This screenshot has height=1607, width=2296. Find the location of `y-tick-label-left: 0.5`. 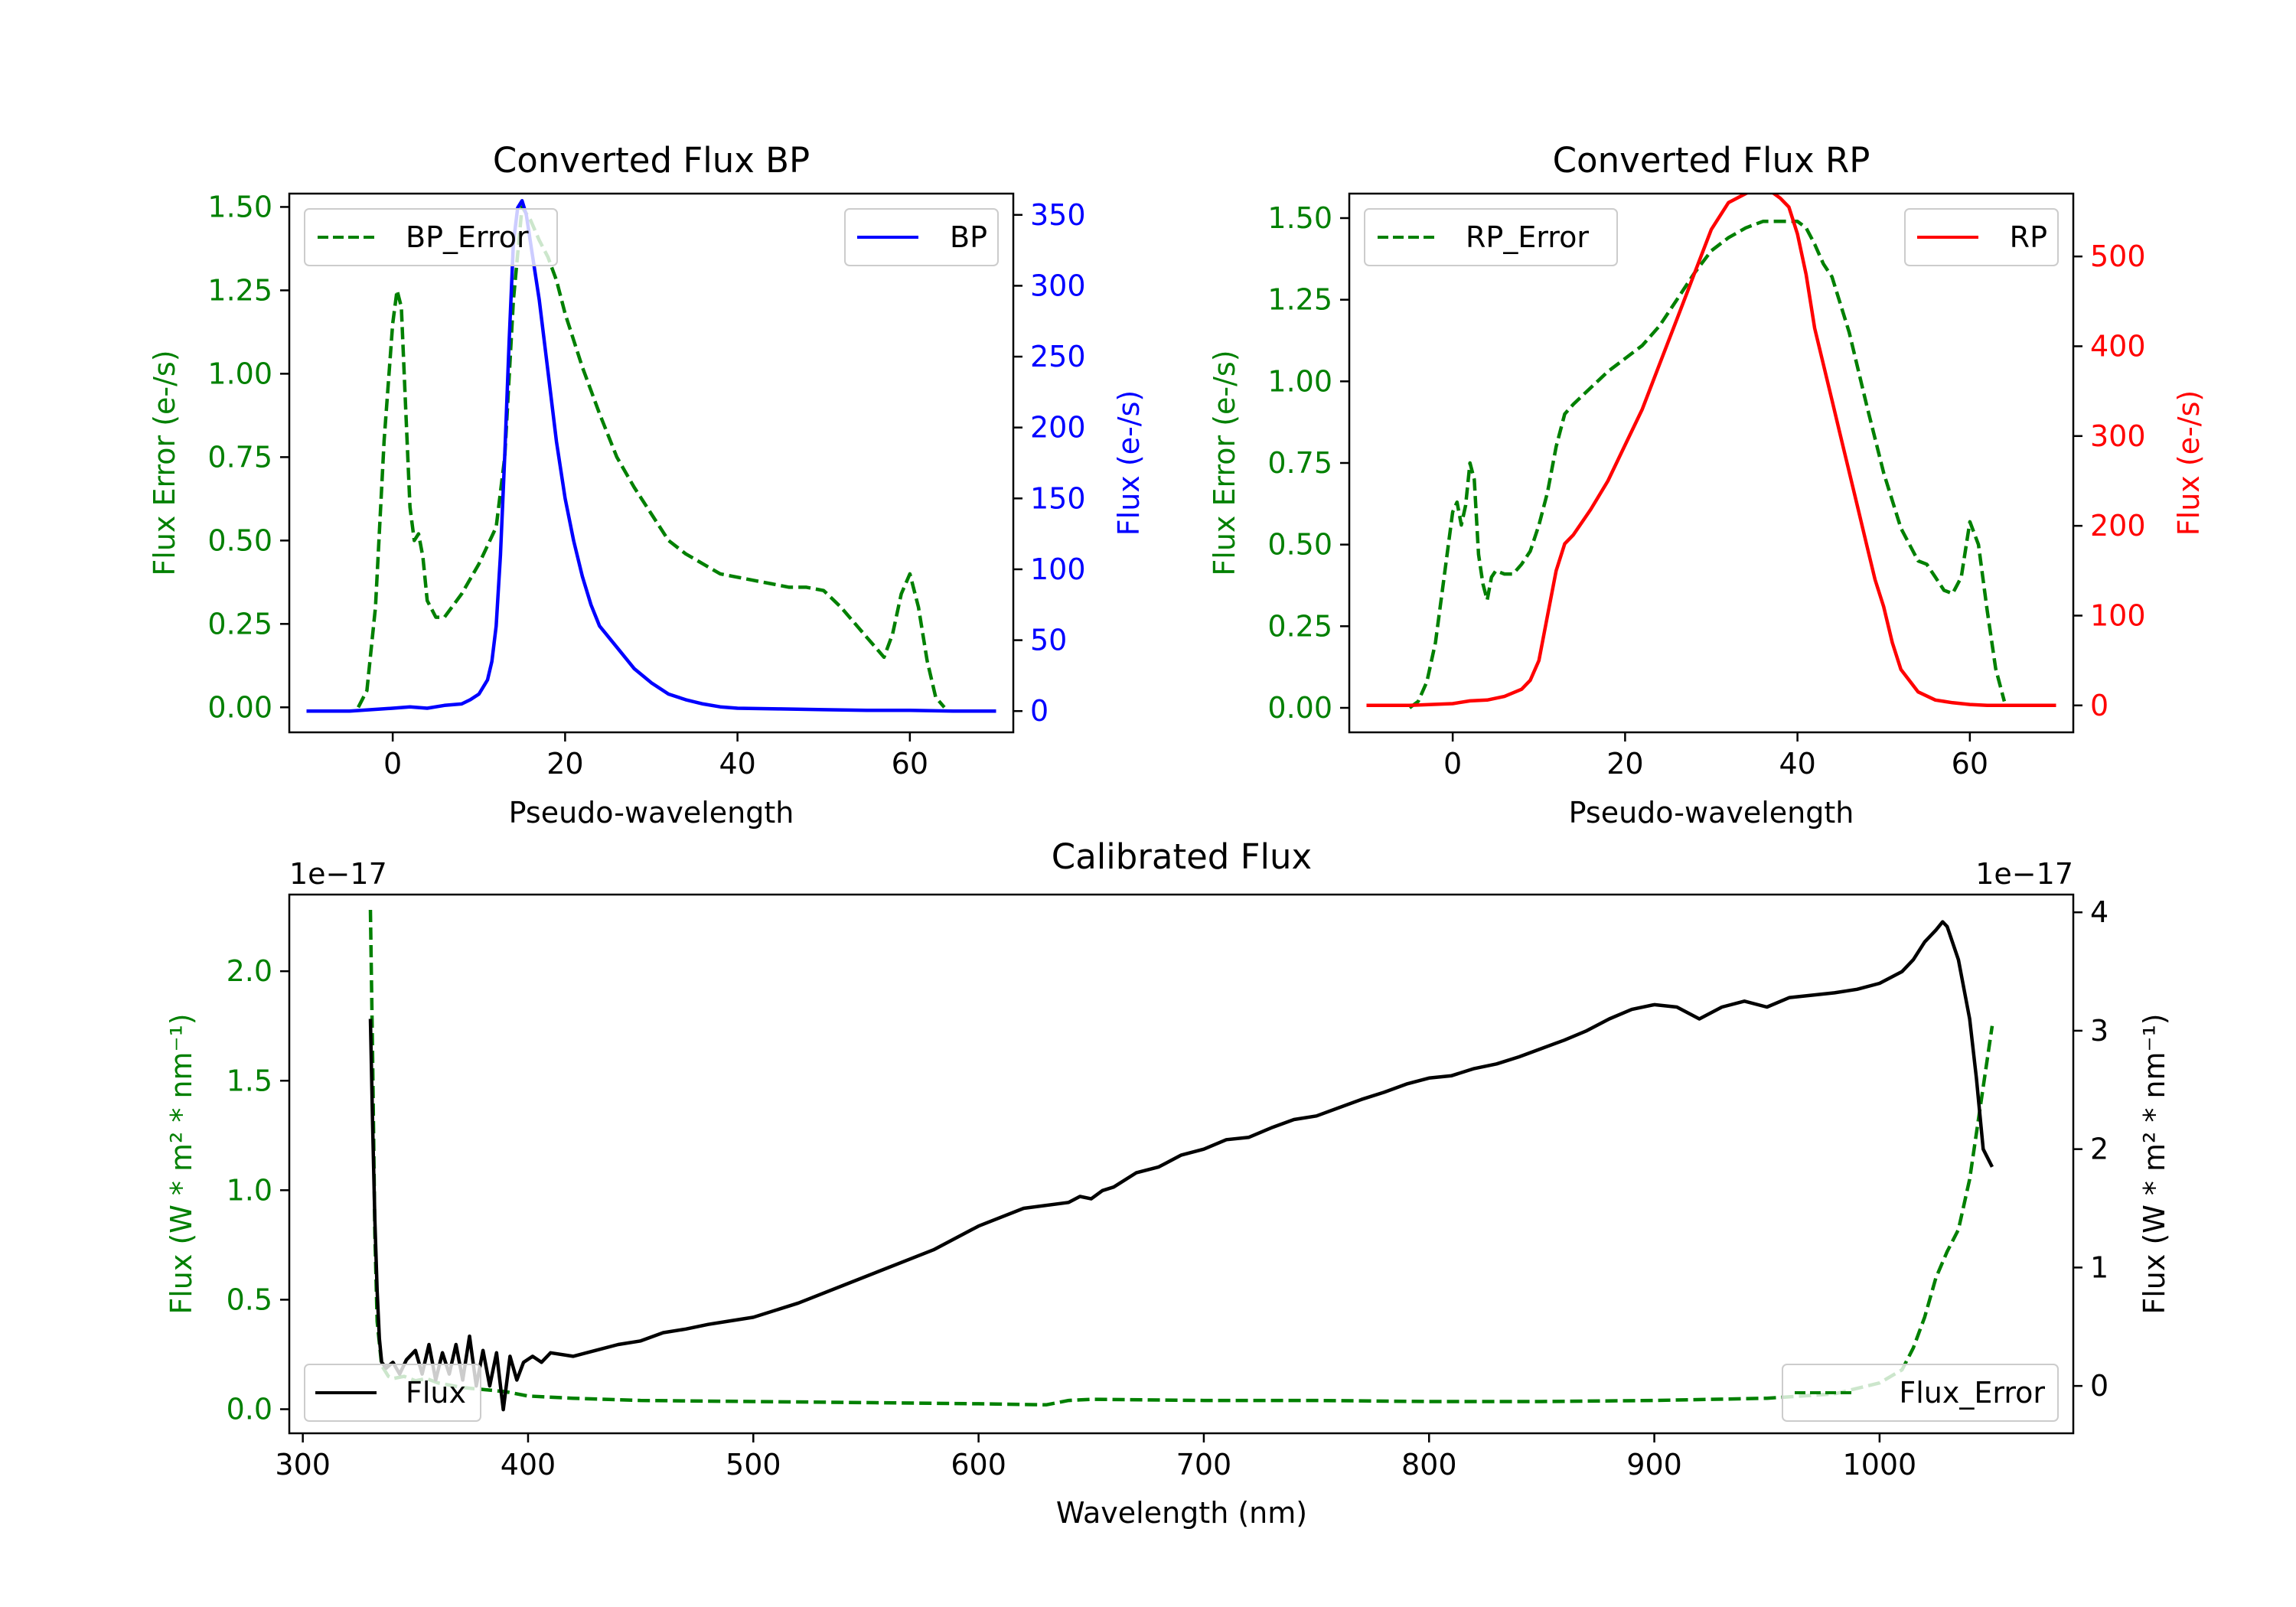

y-tick-label-left: 0.5 is located at coordinates (249, 1299).